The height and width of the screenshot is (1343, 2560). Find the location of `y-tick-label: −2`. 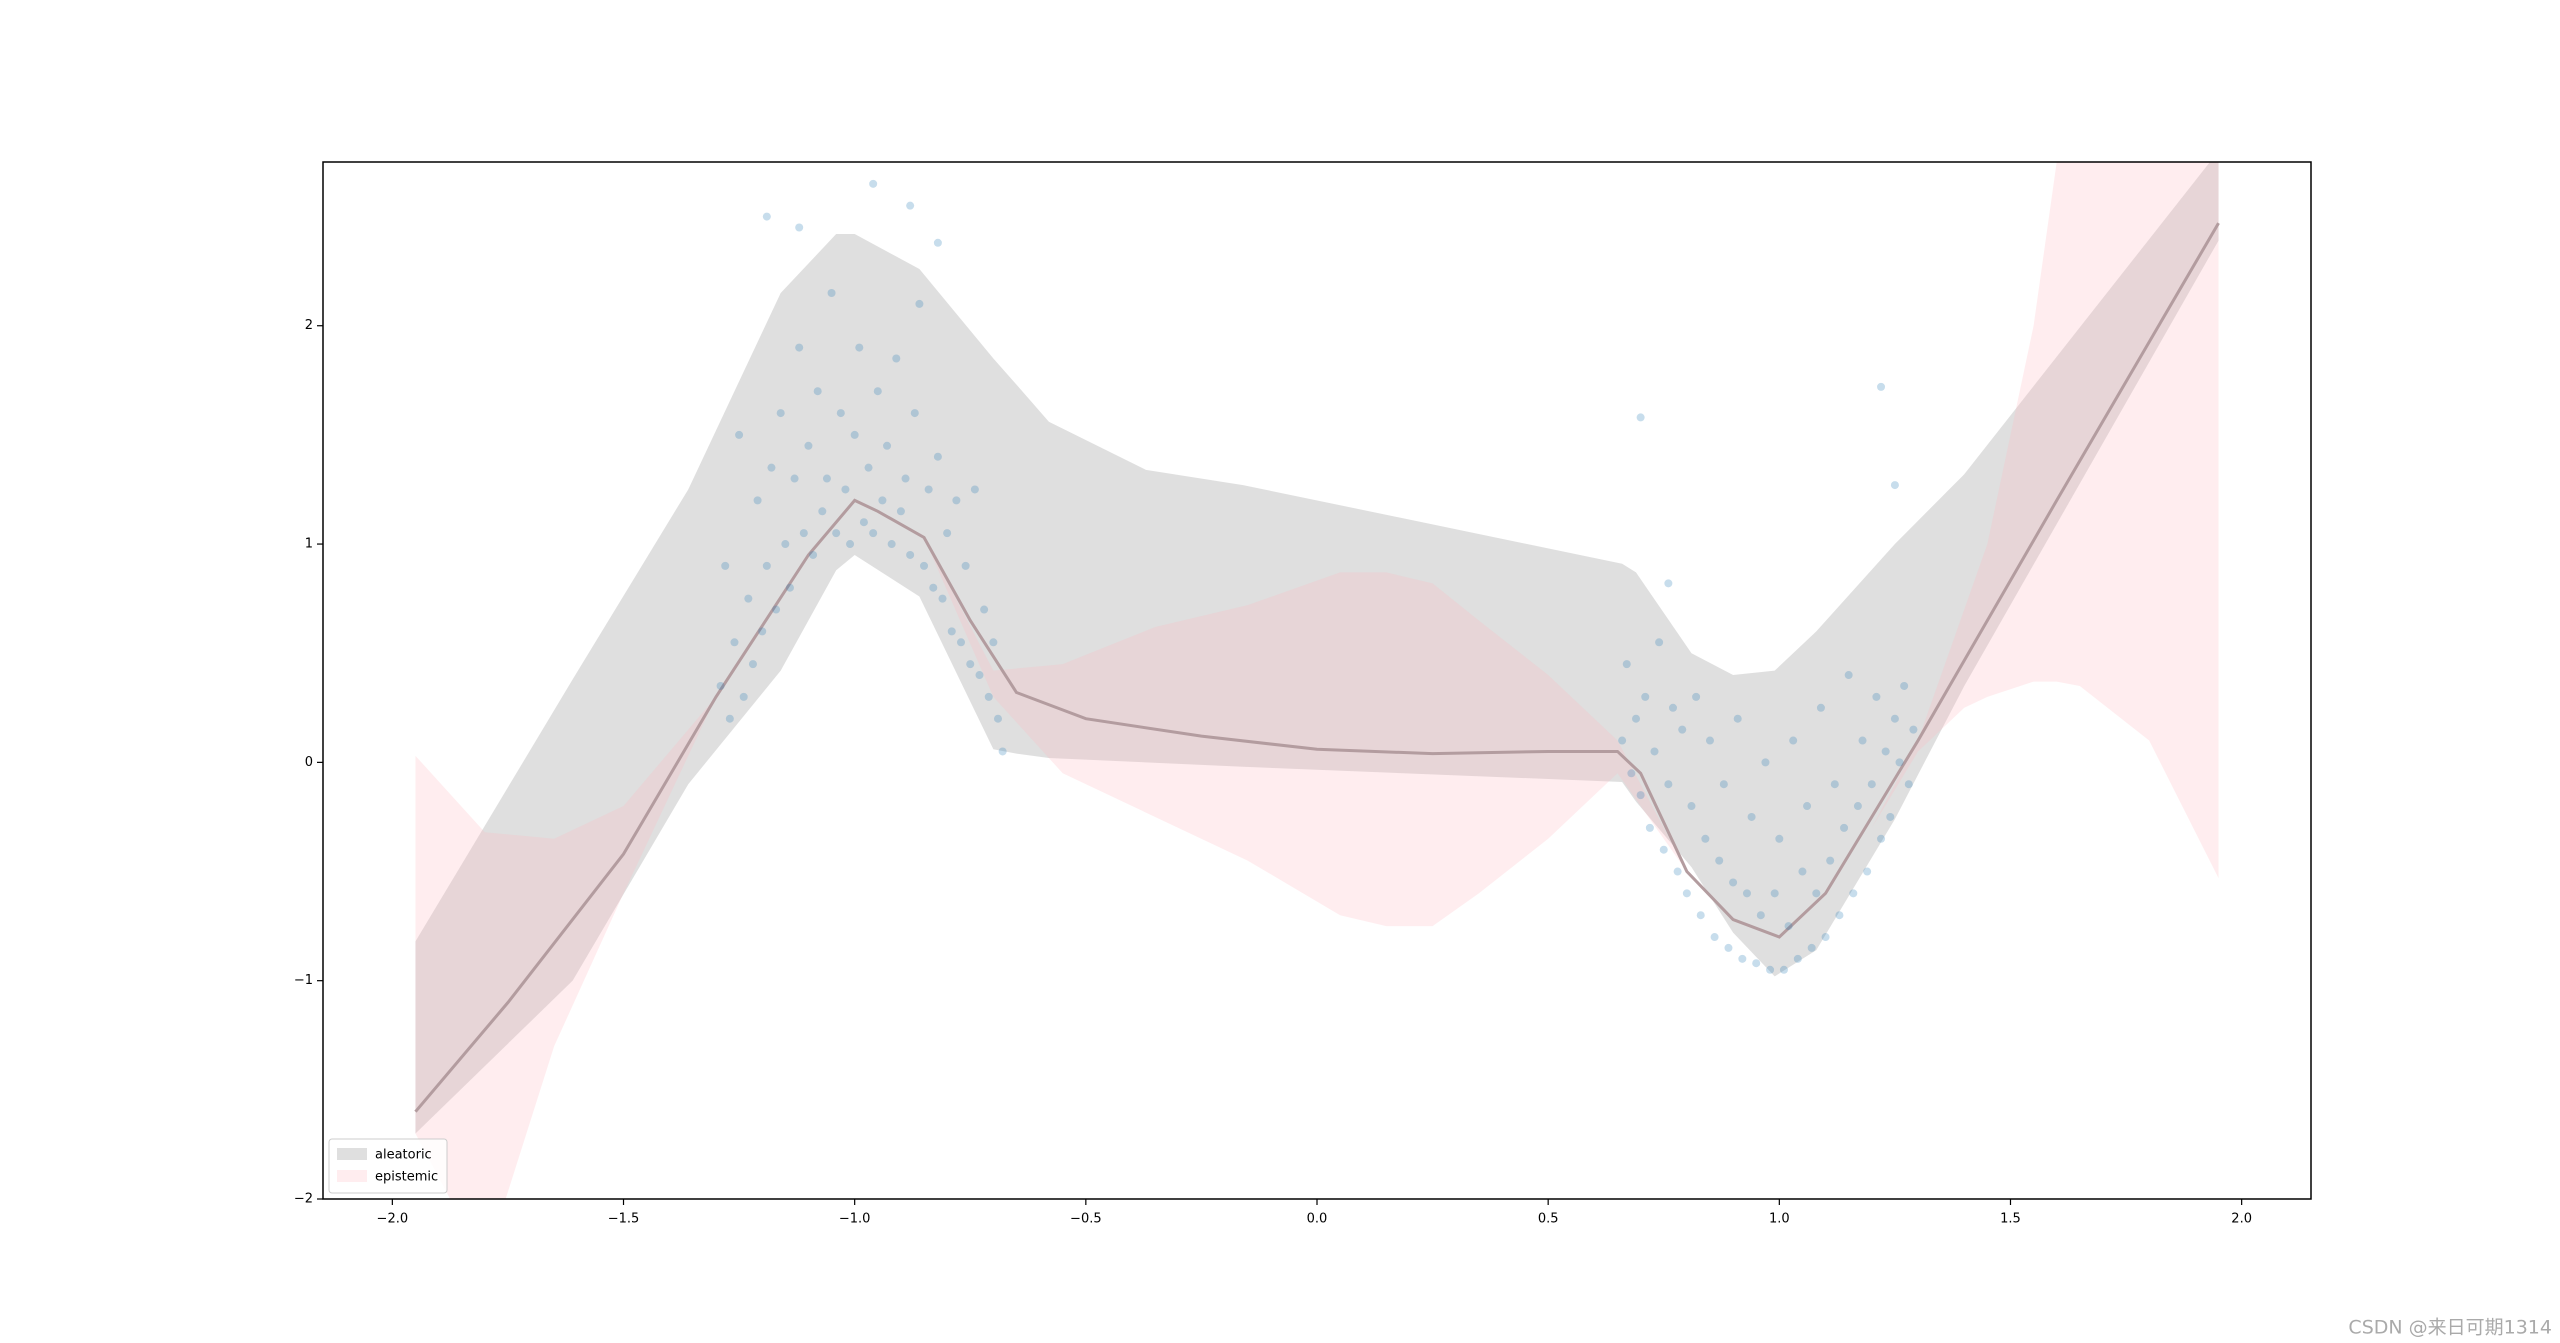

y-tick-label: −2 is located at coordinates (303, 1199).